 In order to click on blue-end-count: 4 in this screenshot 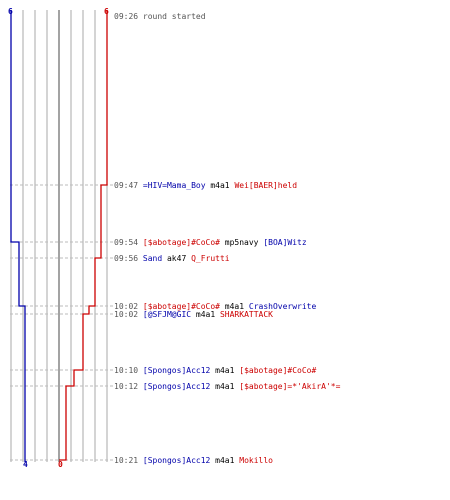, I will do `click(25, 464)`.